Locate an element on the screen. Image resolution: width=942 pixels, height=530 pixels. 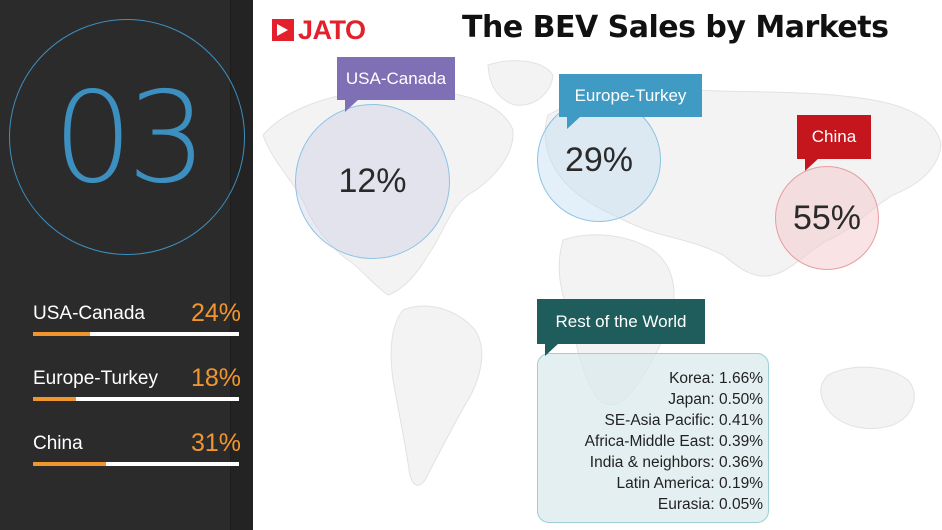
south-america-shape is located at coordinates (436, 395).